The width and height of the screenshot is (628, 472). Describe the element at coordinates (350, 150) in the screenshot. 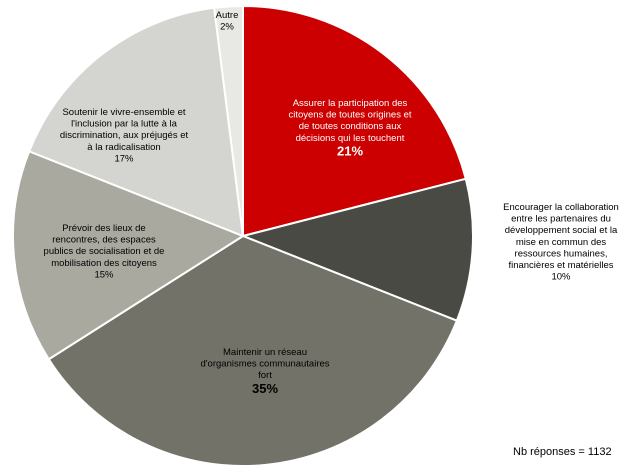

I see `slice-percent: 21%` at that location.